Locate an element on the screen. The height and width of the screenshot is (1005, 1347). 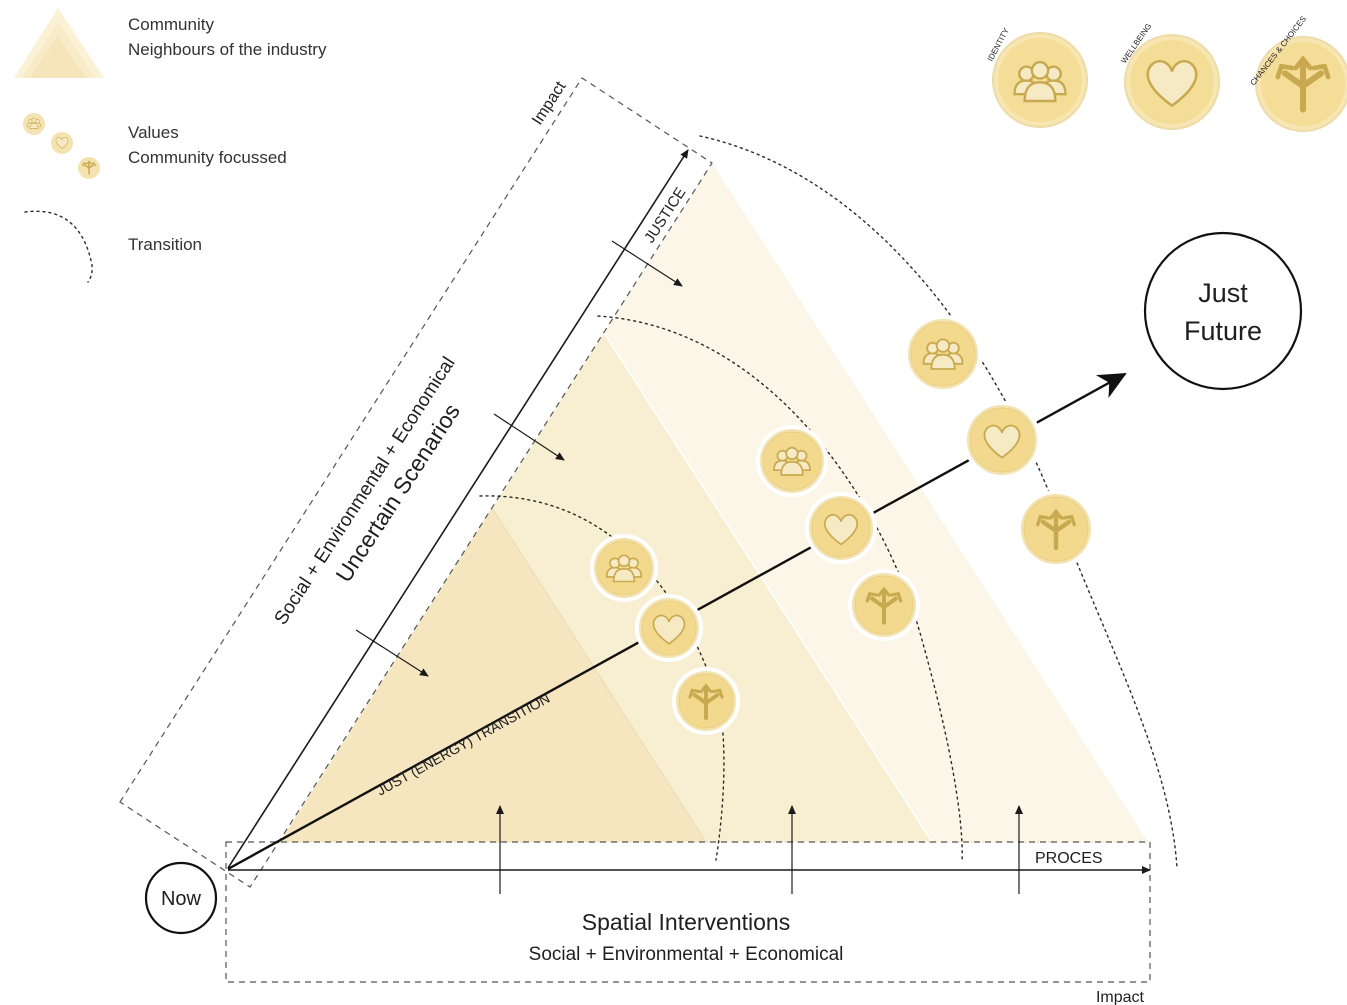
triangle-inner is located at coordinates (493, 675).